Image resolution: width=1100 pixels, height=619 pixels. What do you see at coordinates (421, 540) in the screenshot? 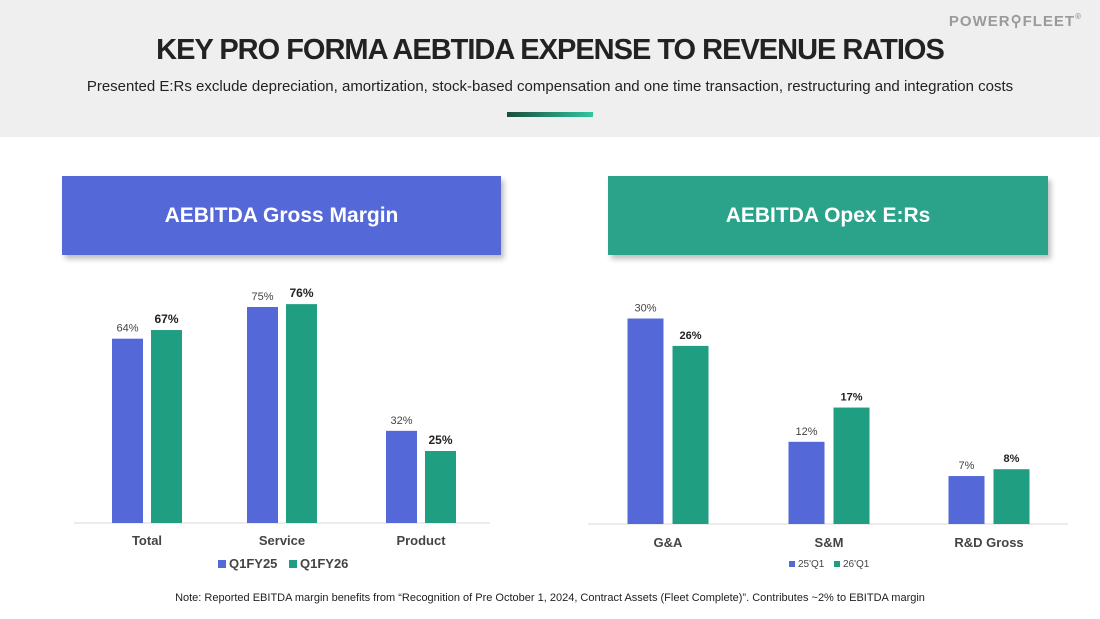
I see `gross-margin-category-label: Product` at bounding box center [421, 540].